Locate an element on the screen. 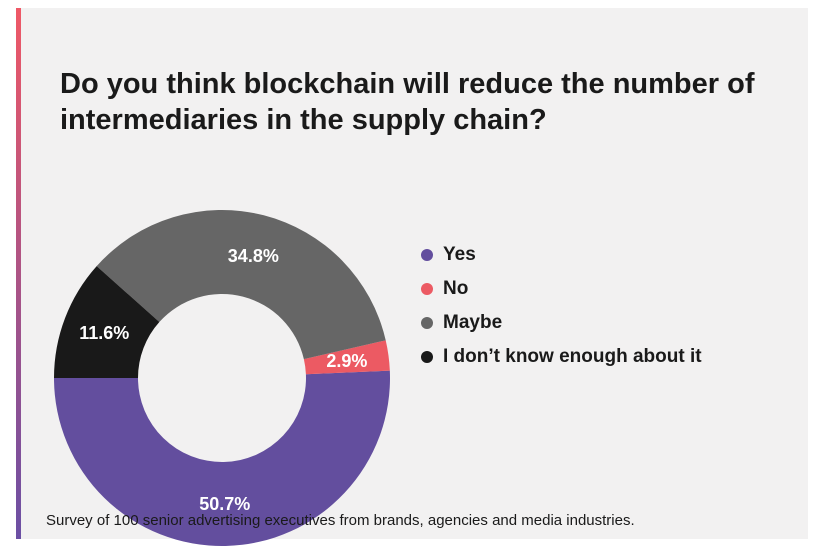 Image resolution: width=818 pixels, height=550 pixels. legend-item-dont-know: I don’t know enough about it is located at coordinates (561, 357).